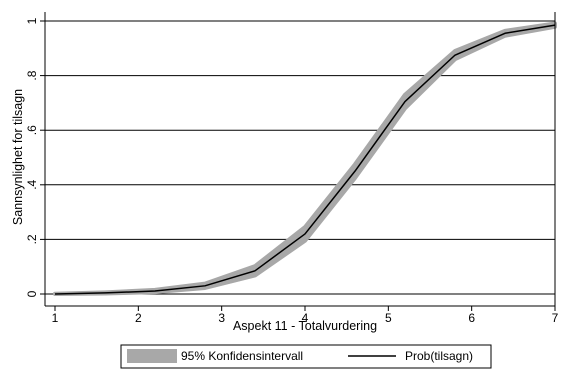 The width and height of the screenshot is (561, 369). Describe the element at coordinates (138, 318) in the screenshot. I see `x-tick-label-1: 2` at that location.